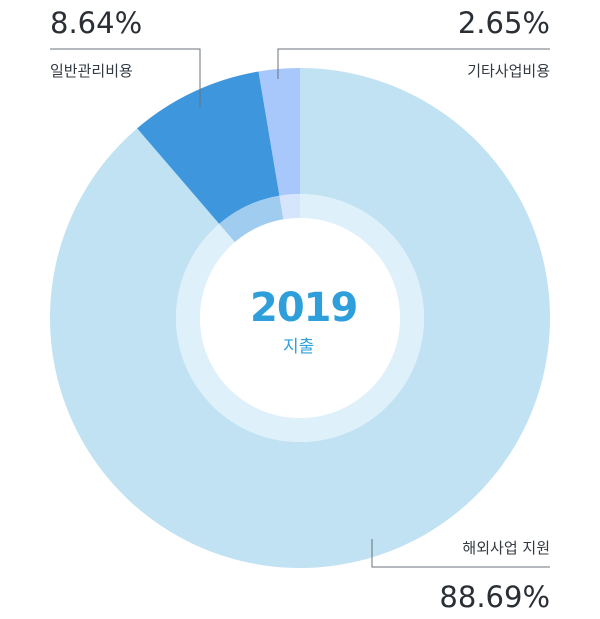 This screenshot has height=619, width=600. I want to click on slice-label-overseas-support: 해외사업 지원, so click(506, 548).